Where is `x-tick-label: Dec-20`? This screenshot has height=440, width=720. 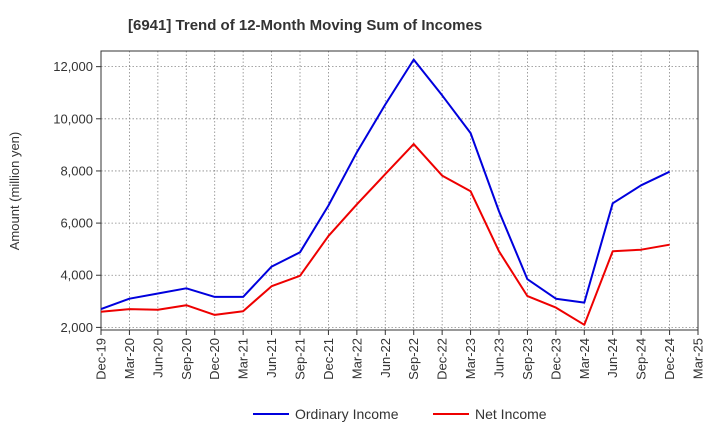
x-tick-label: Dec-20 is located at coordinates (214, 359).